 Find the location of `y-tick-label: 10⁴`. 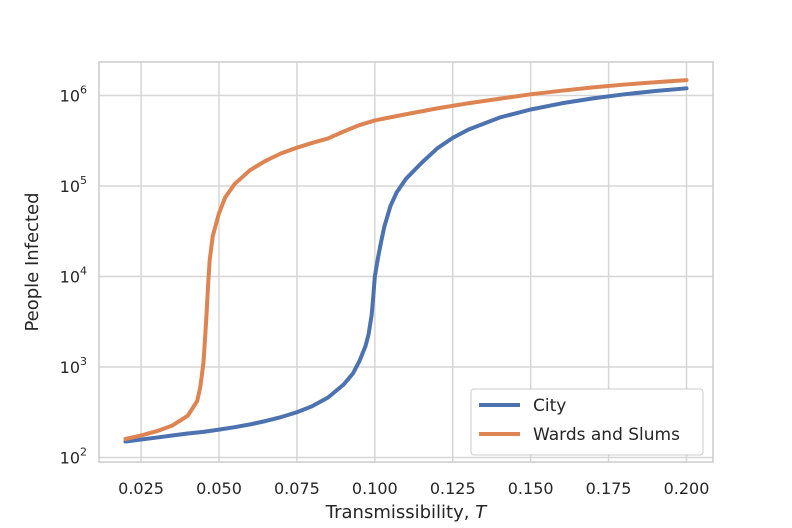

y-tick-label: 10⁴ is located at coordinates (73, 275).